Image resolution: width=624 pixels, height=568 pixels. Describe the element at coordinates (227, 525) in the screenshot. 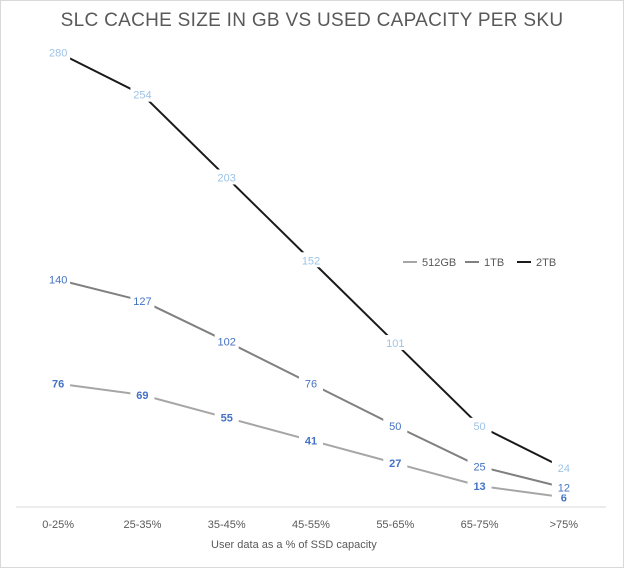

I see `x-tick-label: 35-45%` at that location.